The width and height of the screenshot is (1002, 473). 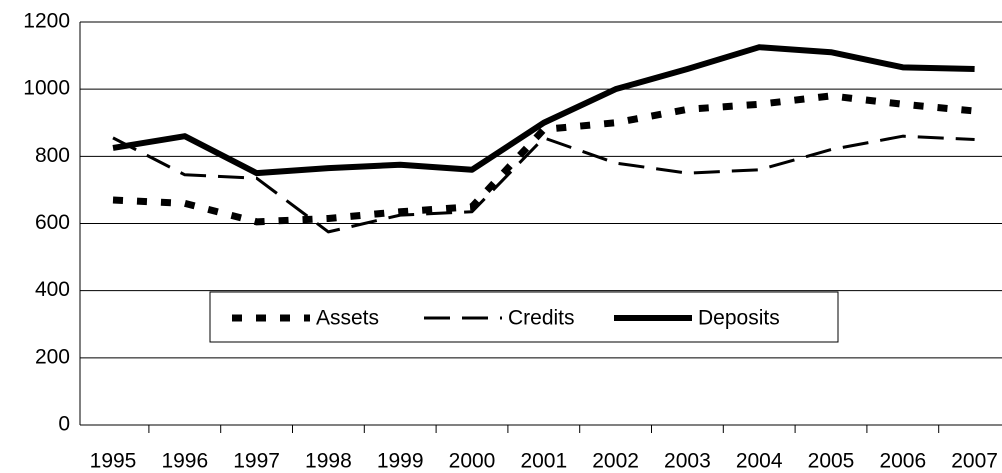 What do you see at coordinates (46, 21) in the screenshot?
I see `y-tick-label: 1200` at bounding box center [46, 21].